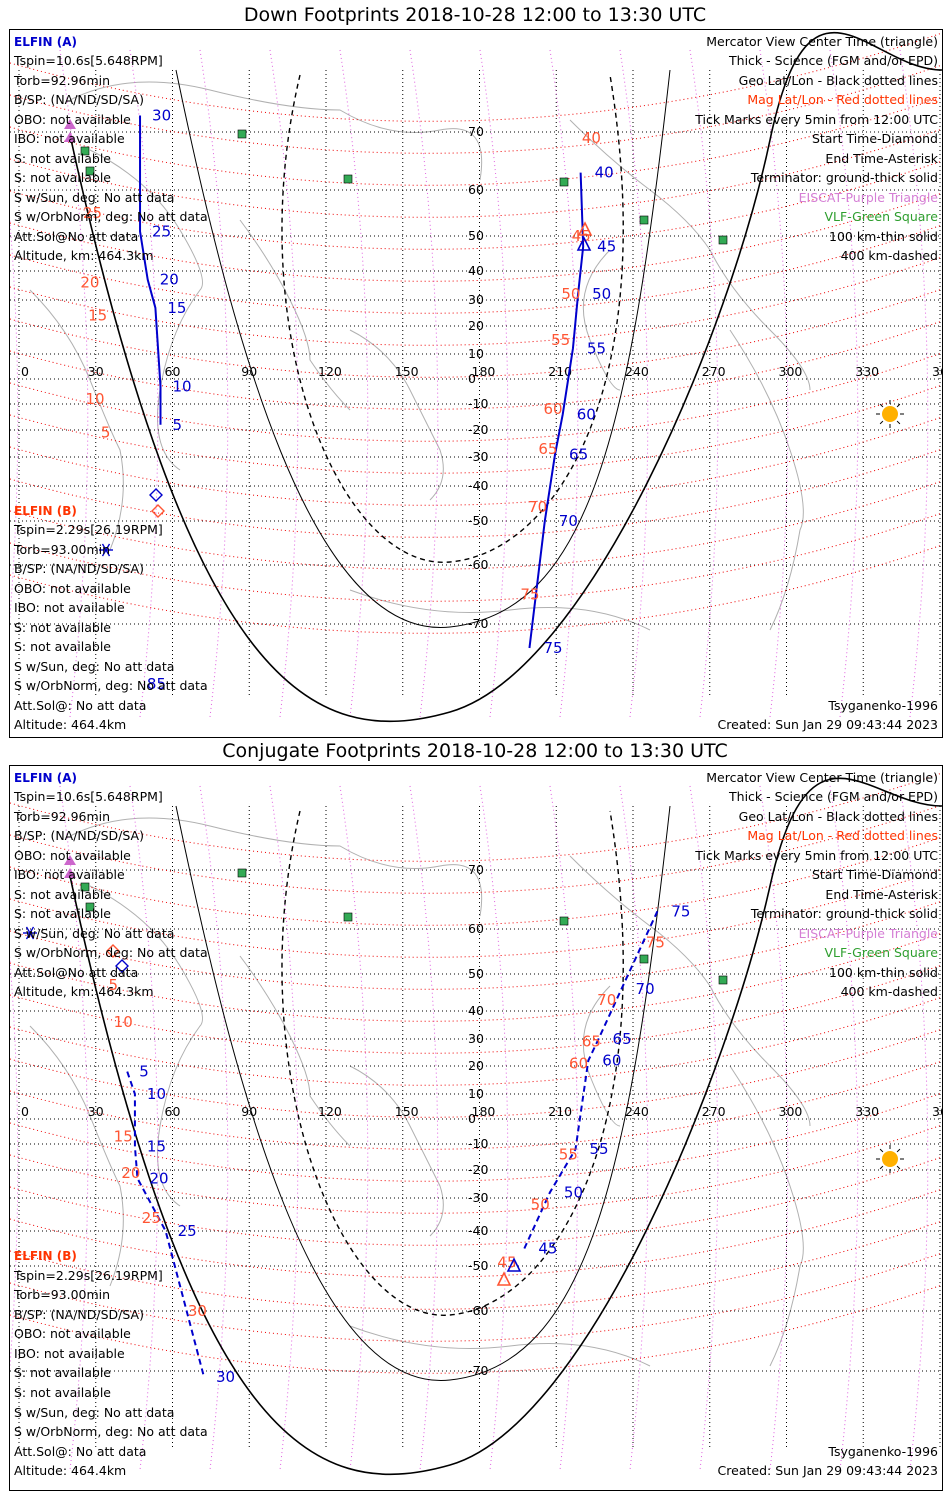 The image size is (950, 1500). What do you see at coordinates (478, 456) in the screenshot?
I see `lat-tick-label: -30` at bounding box center [478, 456].